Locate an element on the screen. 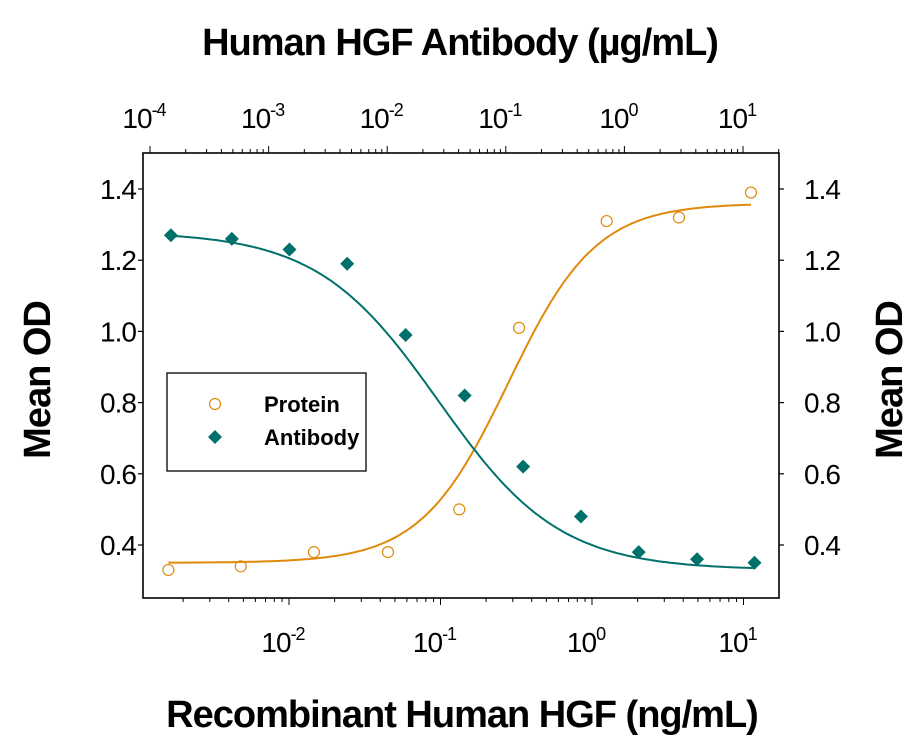 The image size is (921, 752). y-tick-label-left: 0.4 is located at coordinates (118, 545).